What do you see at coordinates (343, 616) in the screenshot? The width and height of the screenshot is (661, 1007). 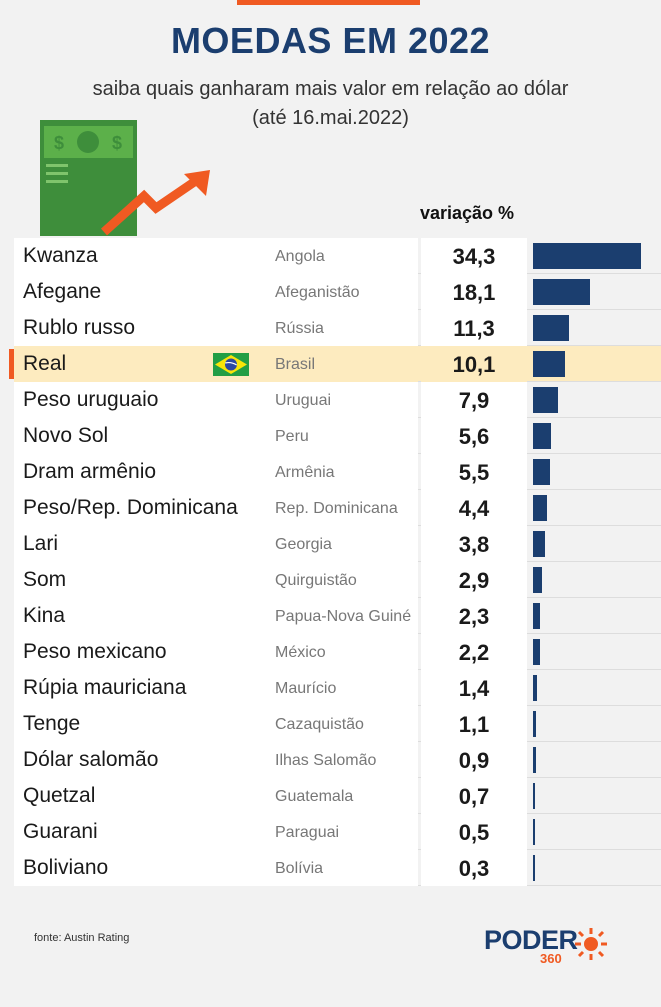 I see `country-name: Papua-Nova Guiné` at bounding box center [343, 616].